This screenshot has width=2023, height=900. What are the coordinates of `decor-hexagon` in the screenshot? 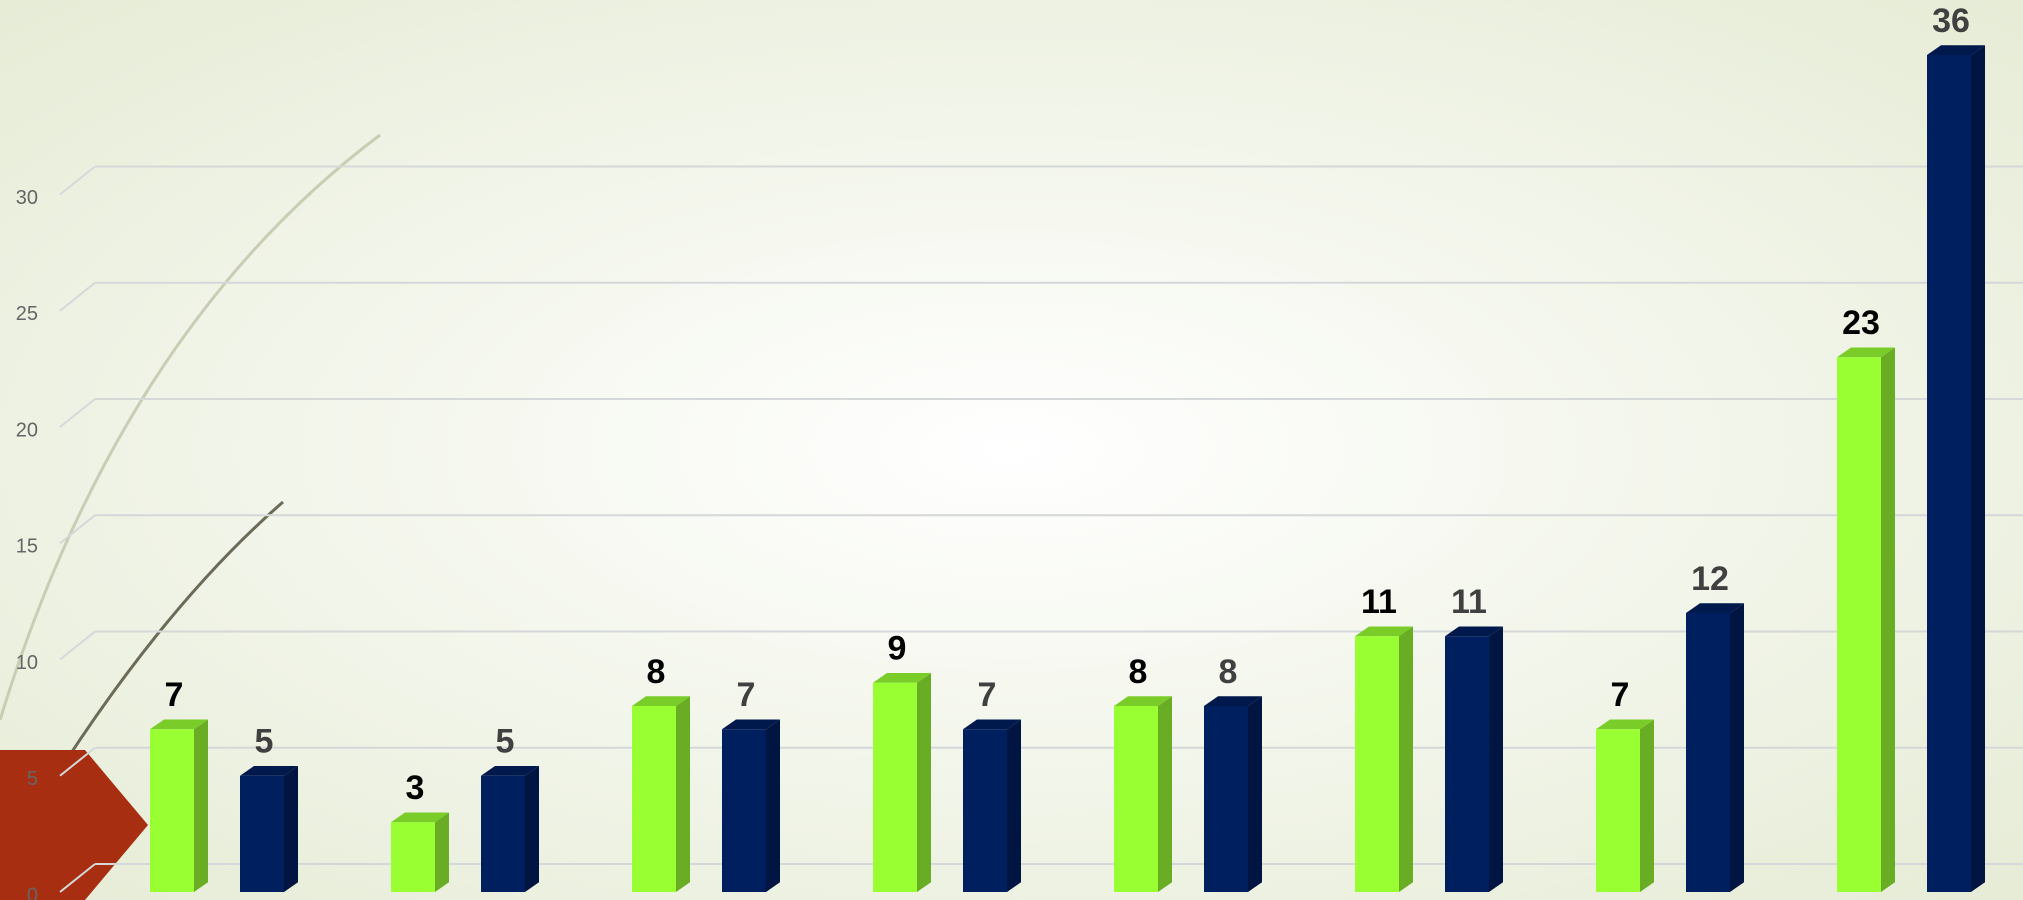 It's located at (74, 825).